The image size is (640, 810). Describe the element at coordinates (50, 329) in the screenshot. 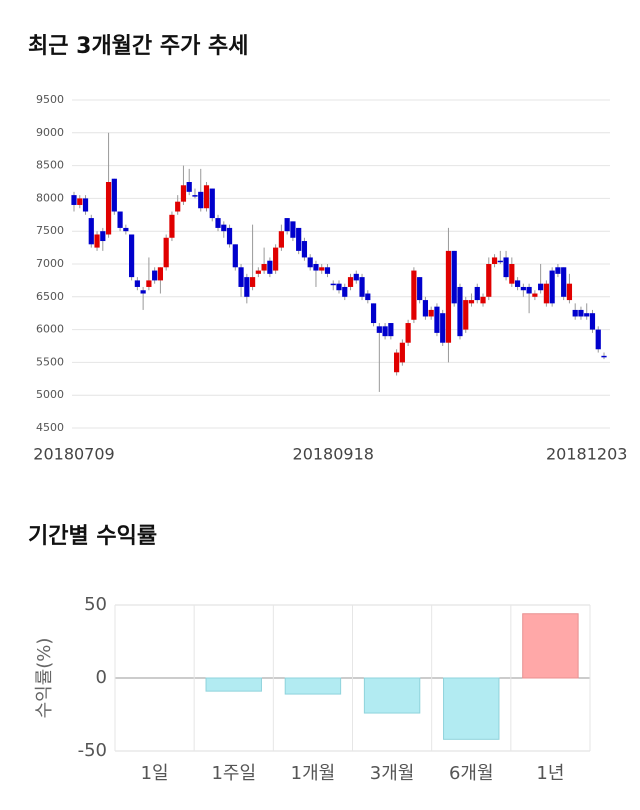

I see `y-tick-label: 6000` at that location.